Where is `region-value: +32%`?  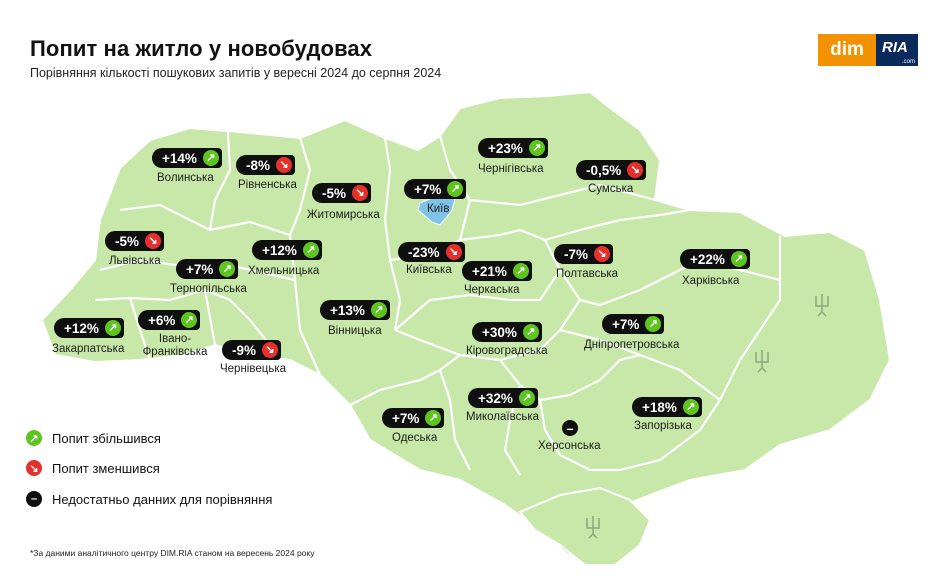 region-value: +32% is located at coordinates (495, 398).